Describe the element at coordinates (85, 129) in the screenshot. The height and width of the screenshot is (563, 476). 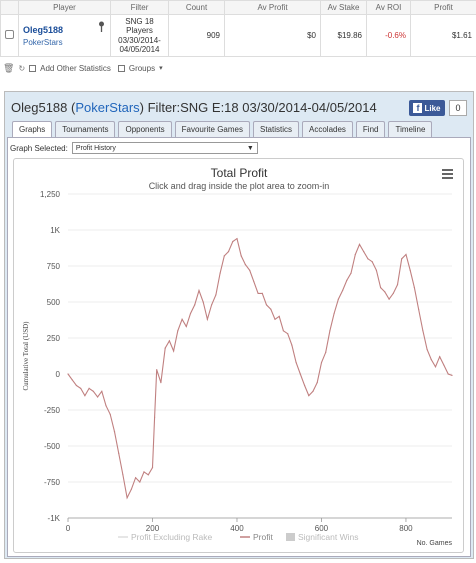
I see `tab-tournaments: Tournaments` at that location.